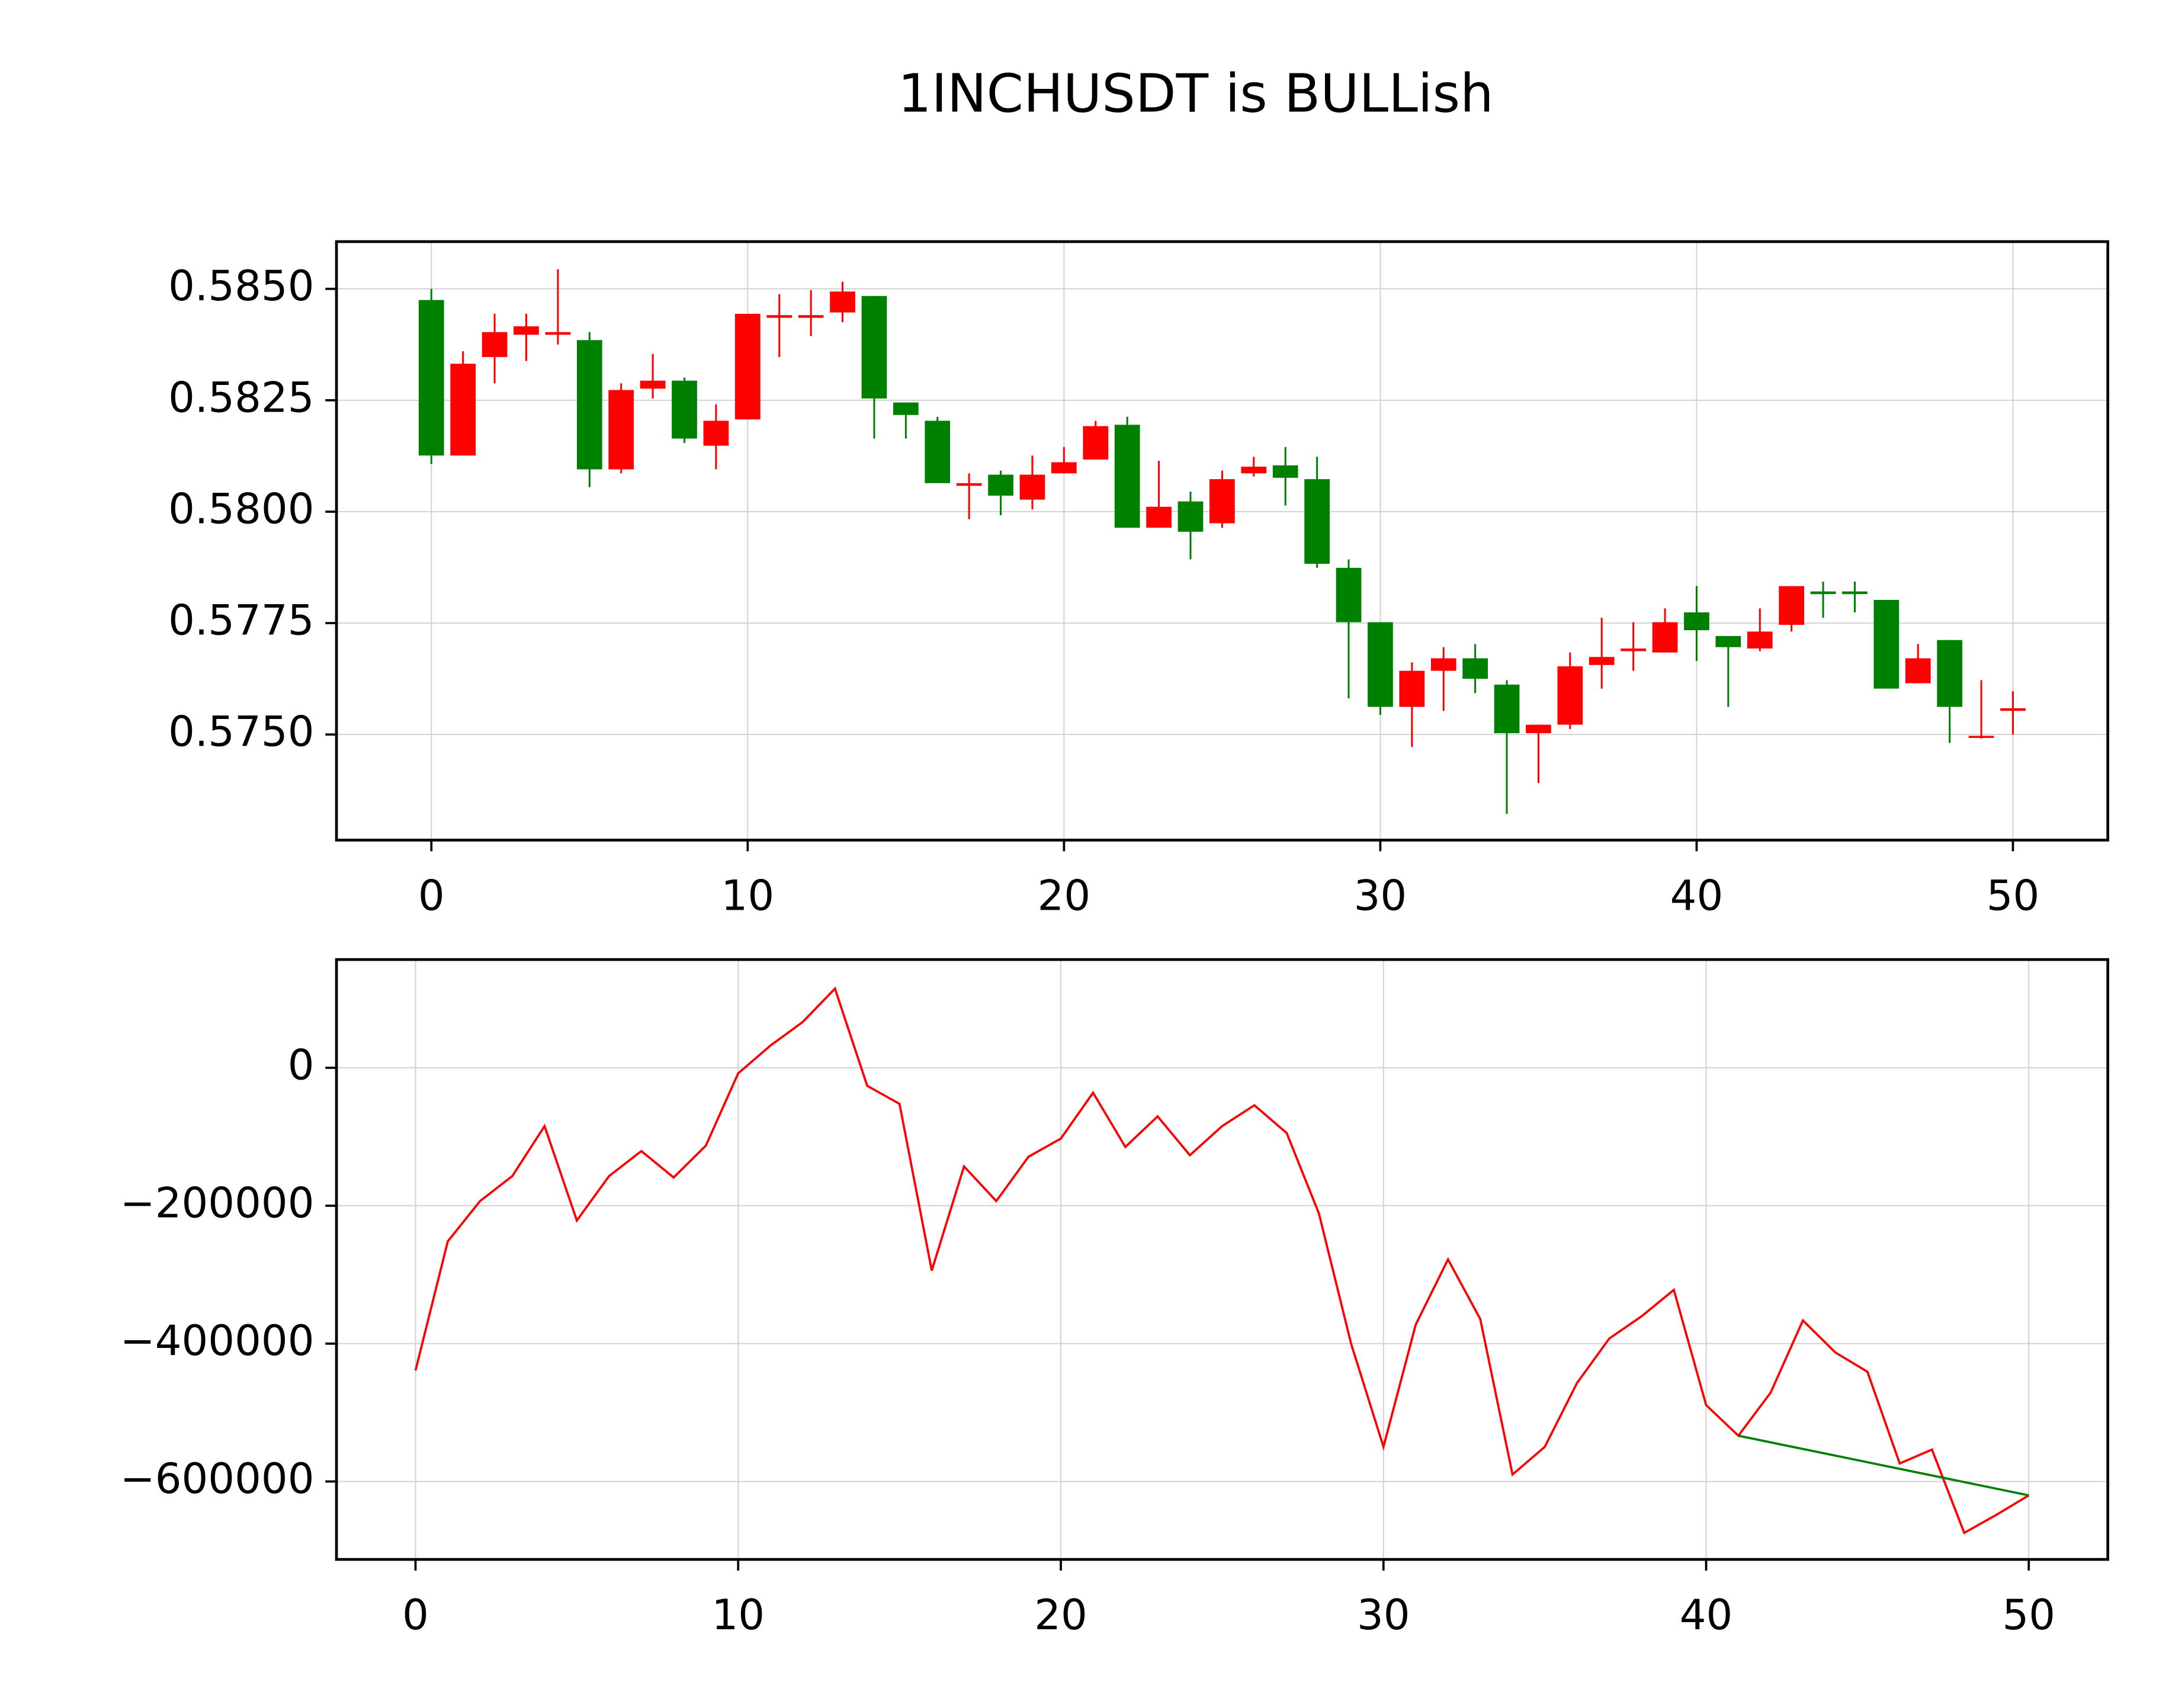  I want to click on y-tick-label: 0.5750, so click(241, 732).